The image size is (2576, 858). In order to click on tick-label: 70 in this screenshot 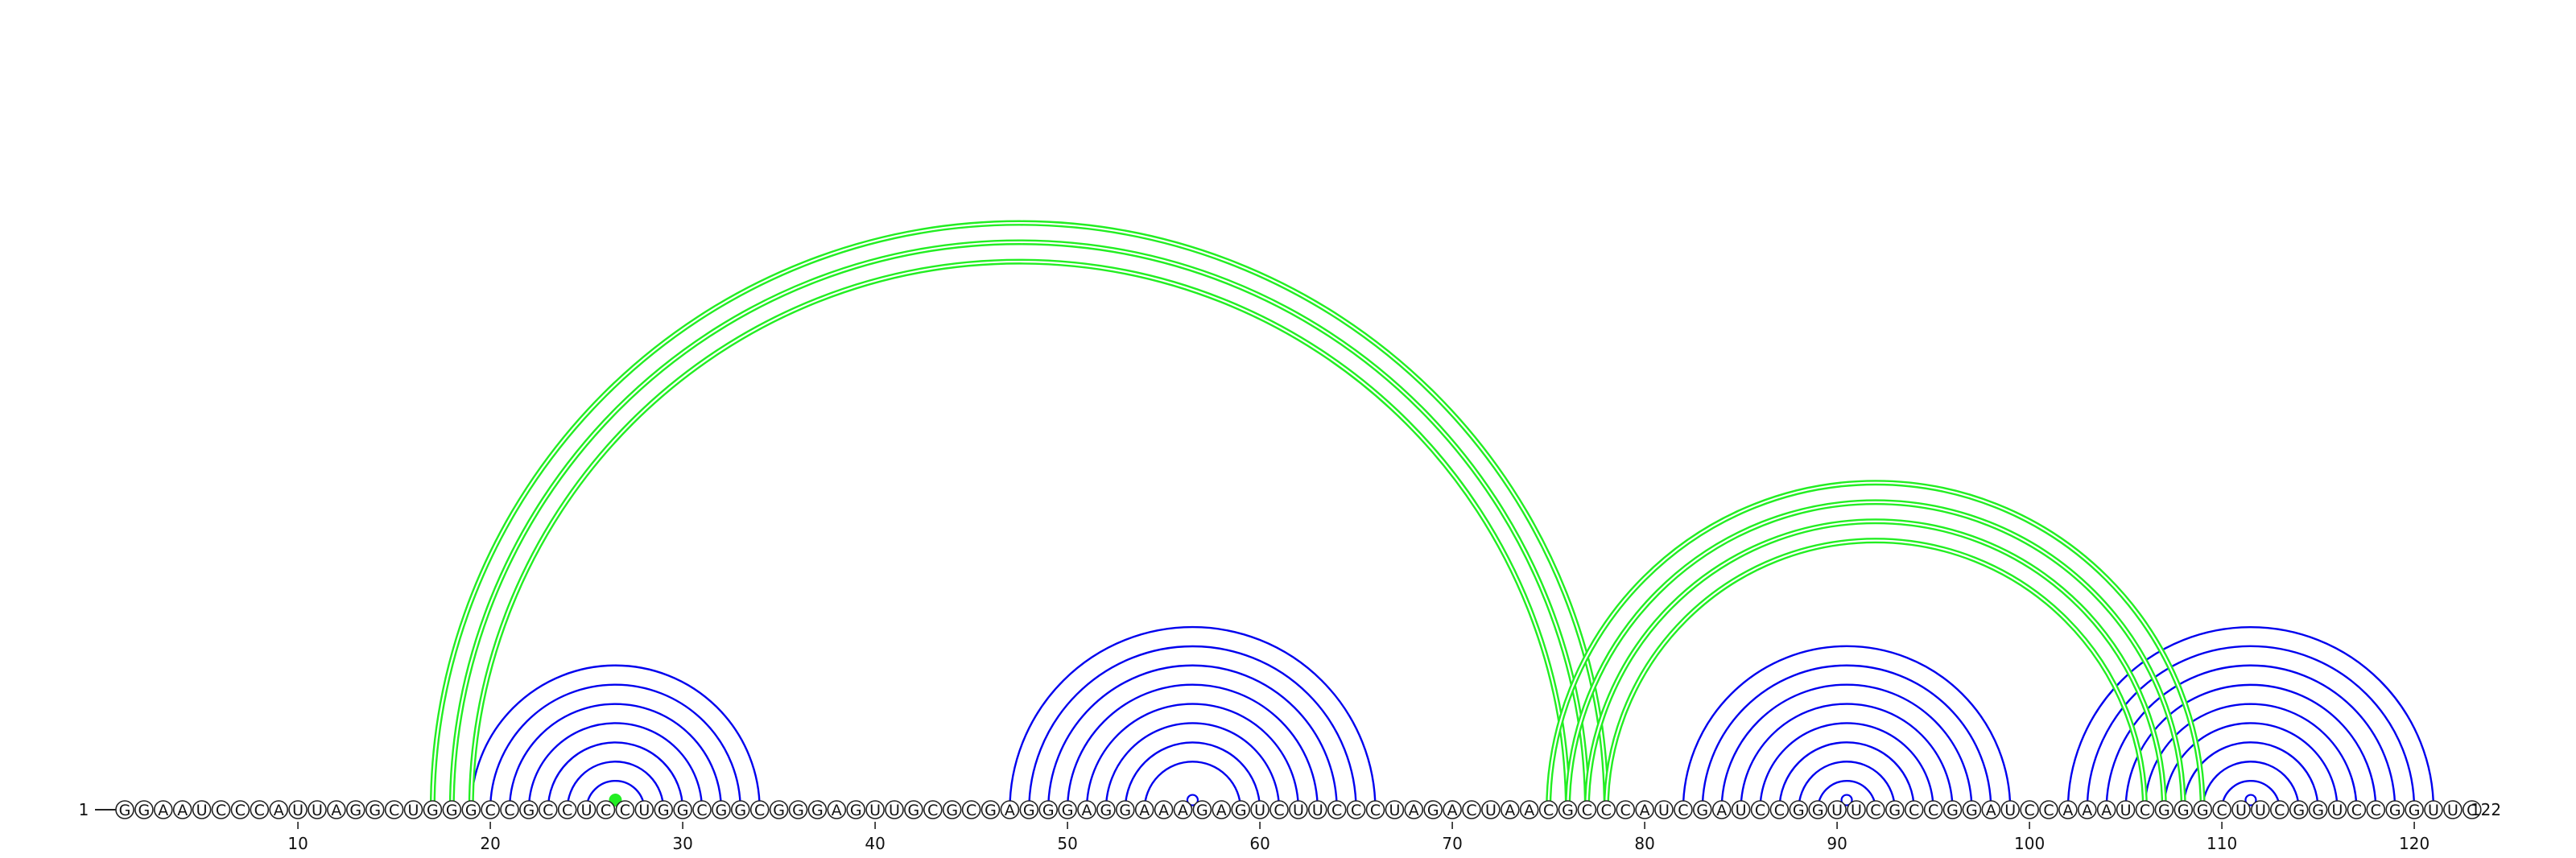, I will do `click(1452, 844)`.